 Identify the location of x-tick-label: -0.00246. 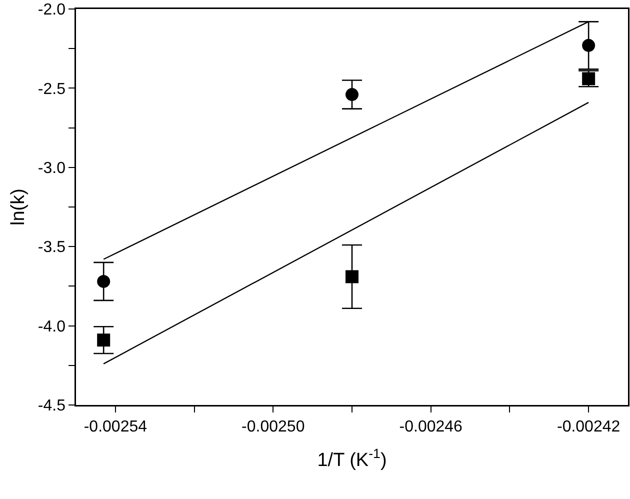
(431, 427).